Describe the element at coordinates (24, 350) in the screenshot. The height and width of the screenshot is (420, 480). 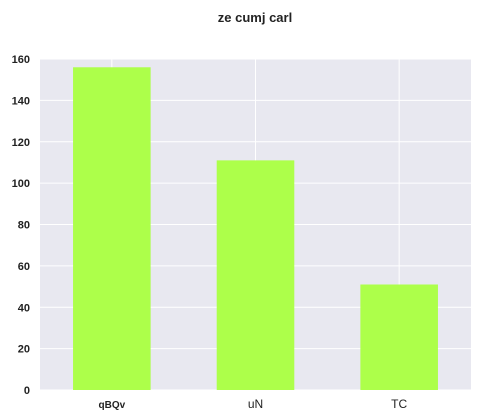
I see `y-tick-label: 20` at that location.